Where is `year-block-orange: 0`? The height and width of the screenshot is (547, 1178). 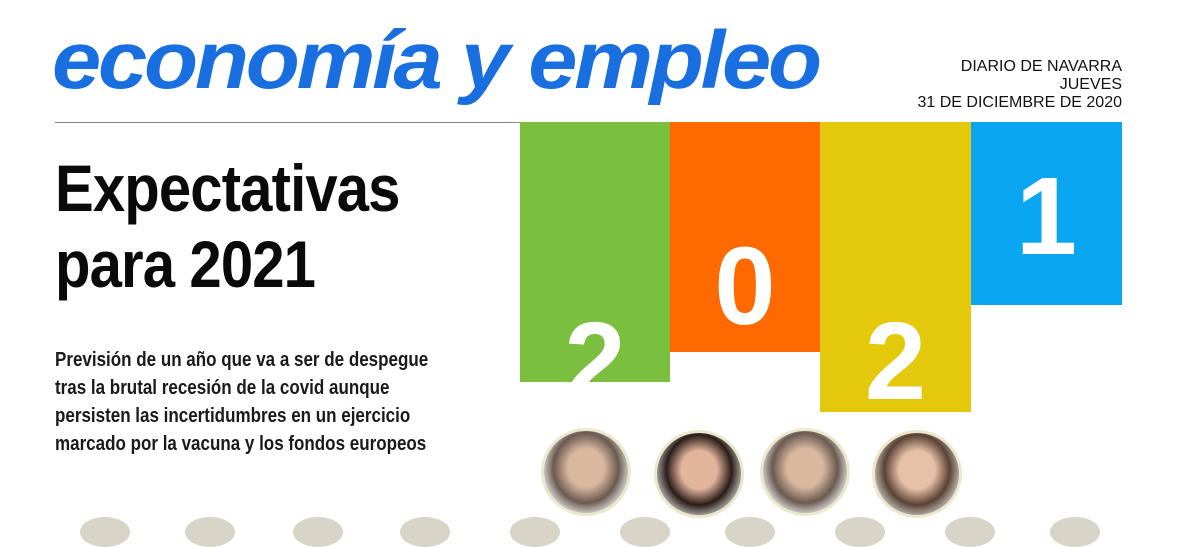 year-block-orange: 0 is located at coordinates (745, 237).